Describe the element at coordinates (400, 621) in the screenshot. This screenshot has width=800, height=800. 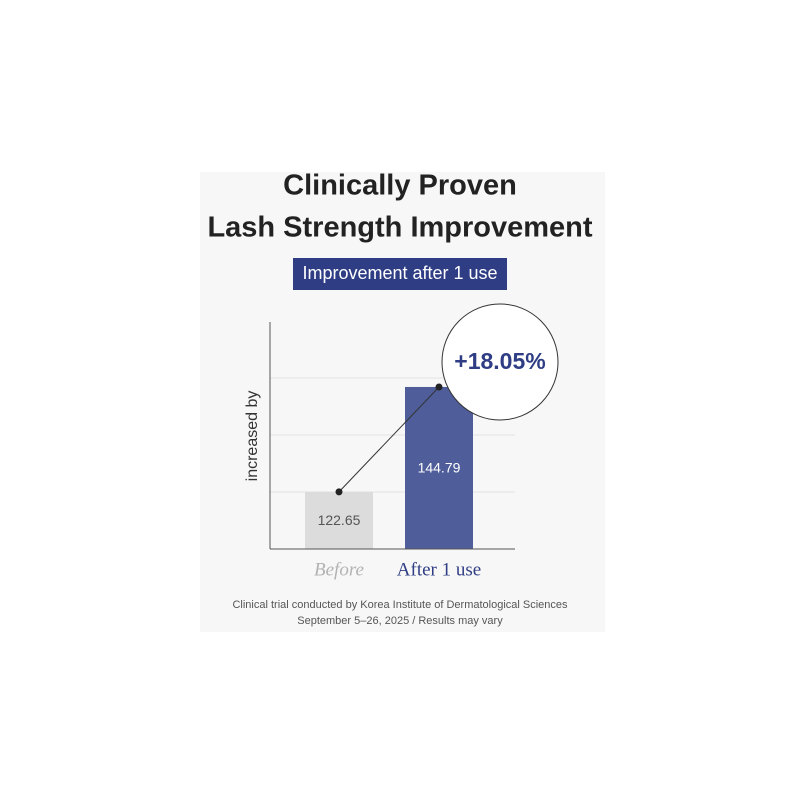
I see `footnote: September 5–26, 2025 / Results may vary` at that location.